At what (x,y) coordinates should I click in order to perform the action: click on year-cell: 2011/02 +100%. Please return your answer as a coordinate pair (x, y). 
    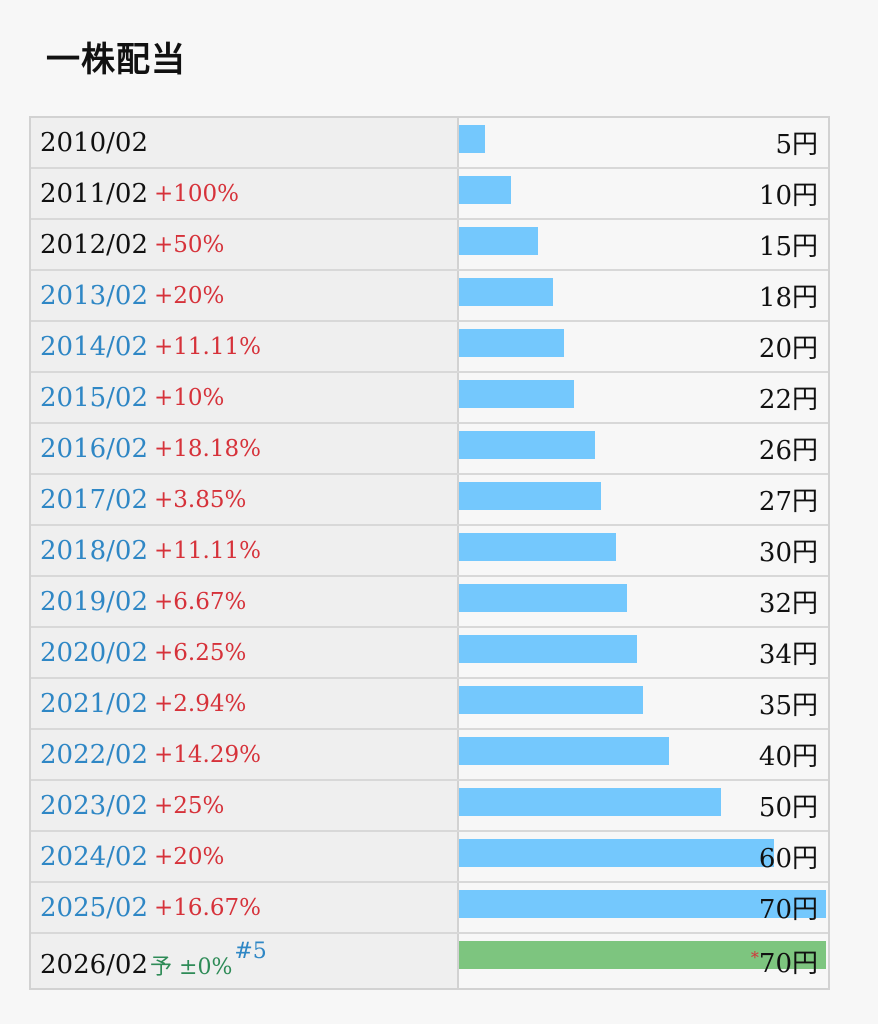
    Looking at the image, I should click on (245, 193).